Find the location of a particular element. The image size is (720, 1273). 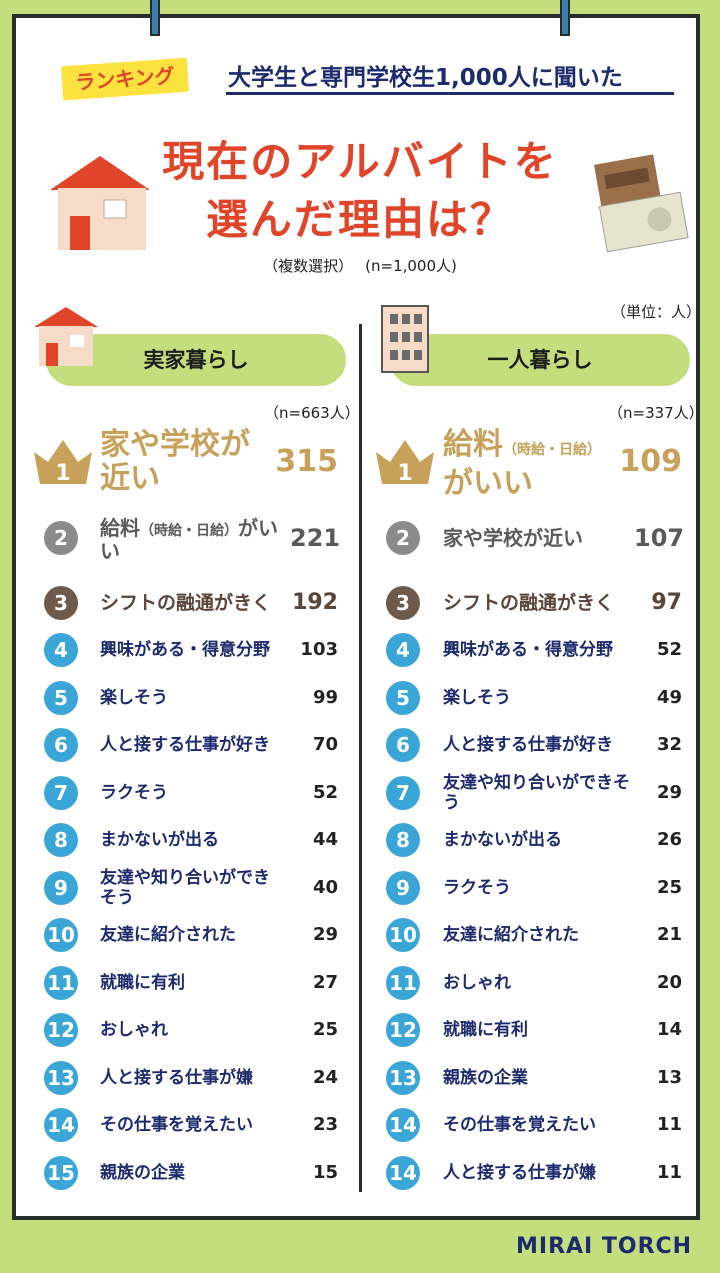

sample-size-family: （n=663人） is located at coordinates (312, 413).